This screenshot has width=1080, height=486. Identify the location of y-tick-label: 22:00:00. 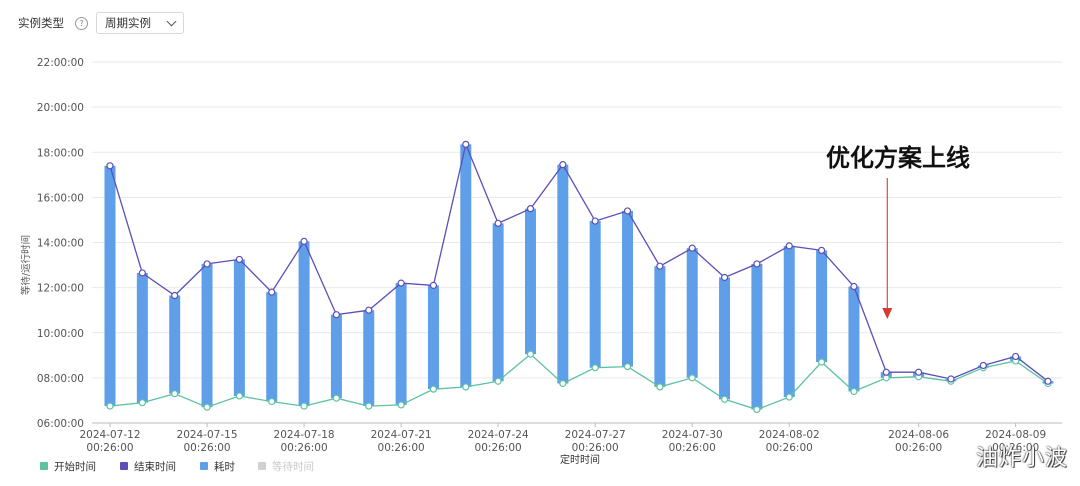
(60, 63).